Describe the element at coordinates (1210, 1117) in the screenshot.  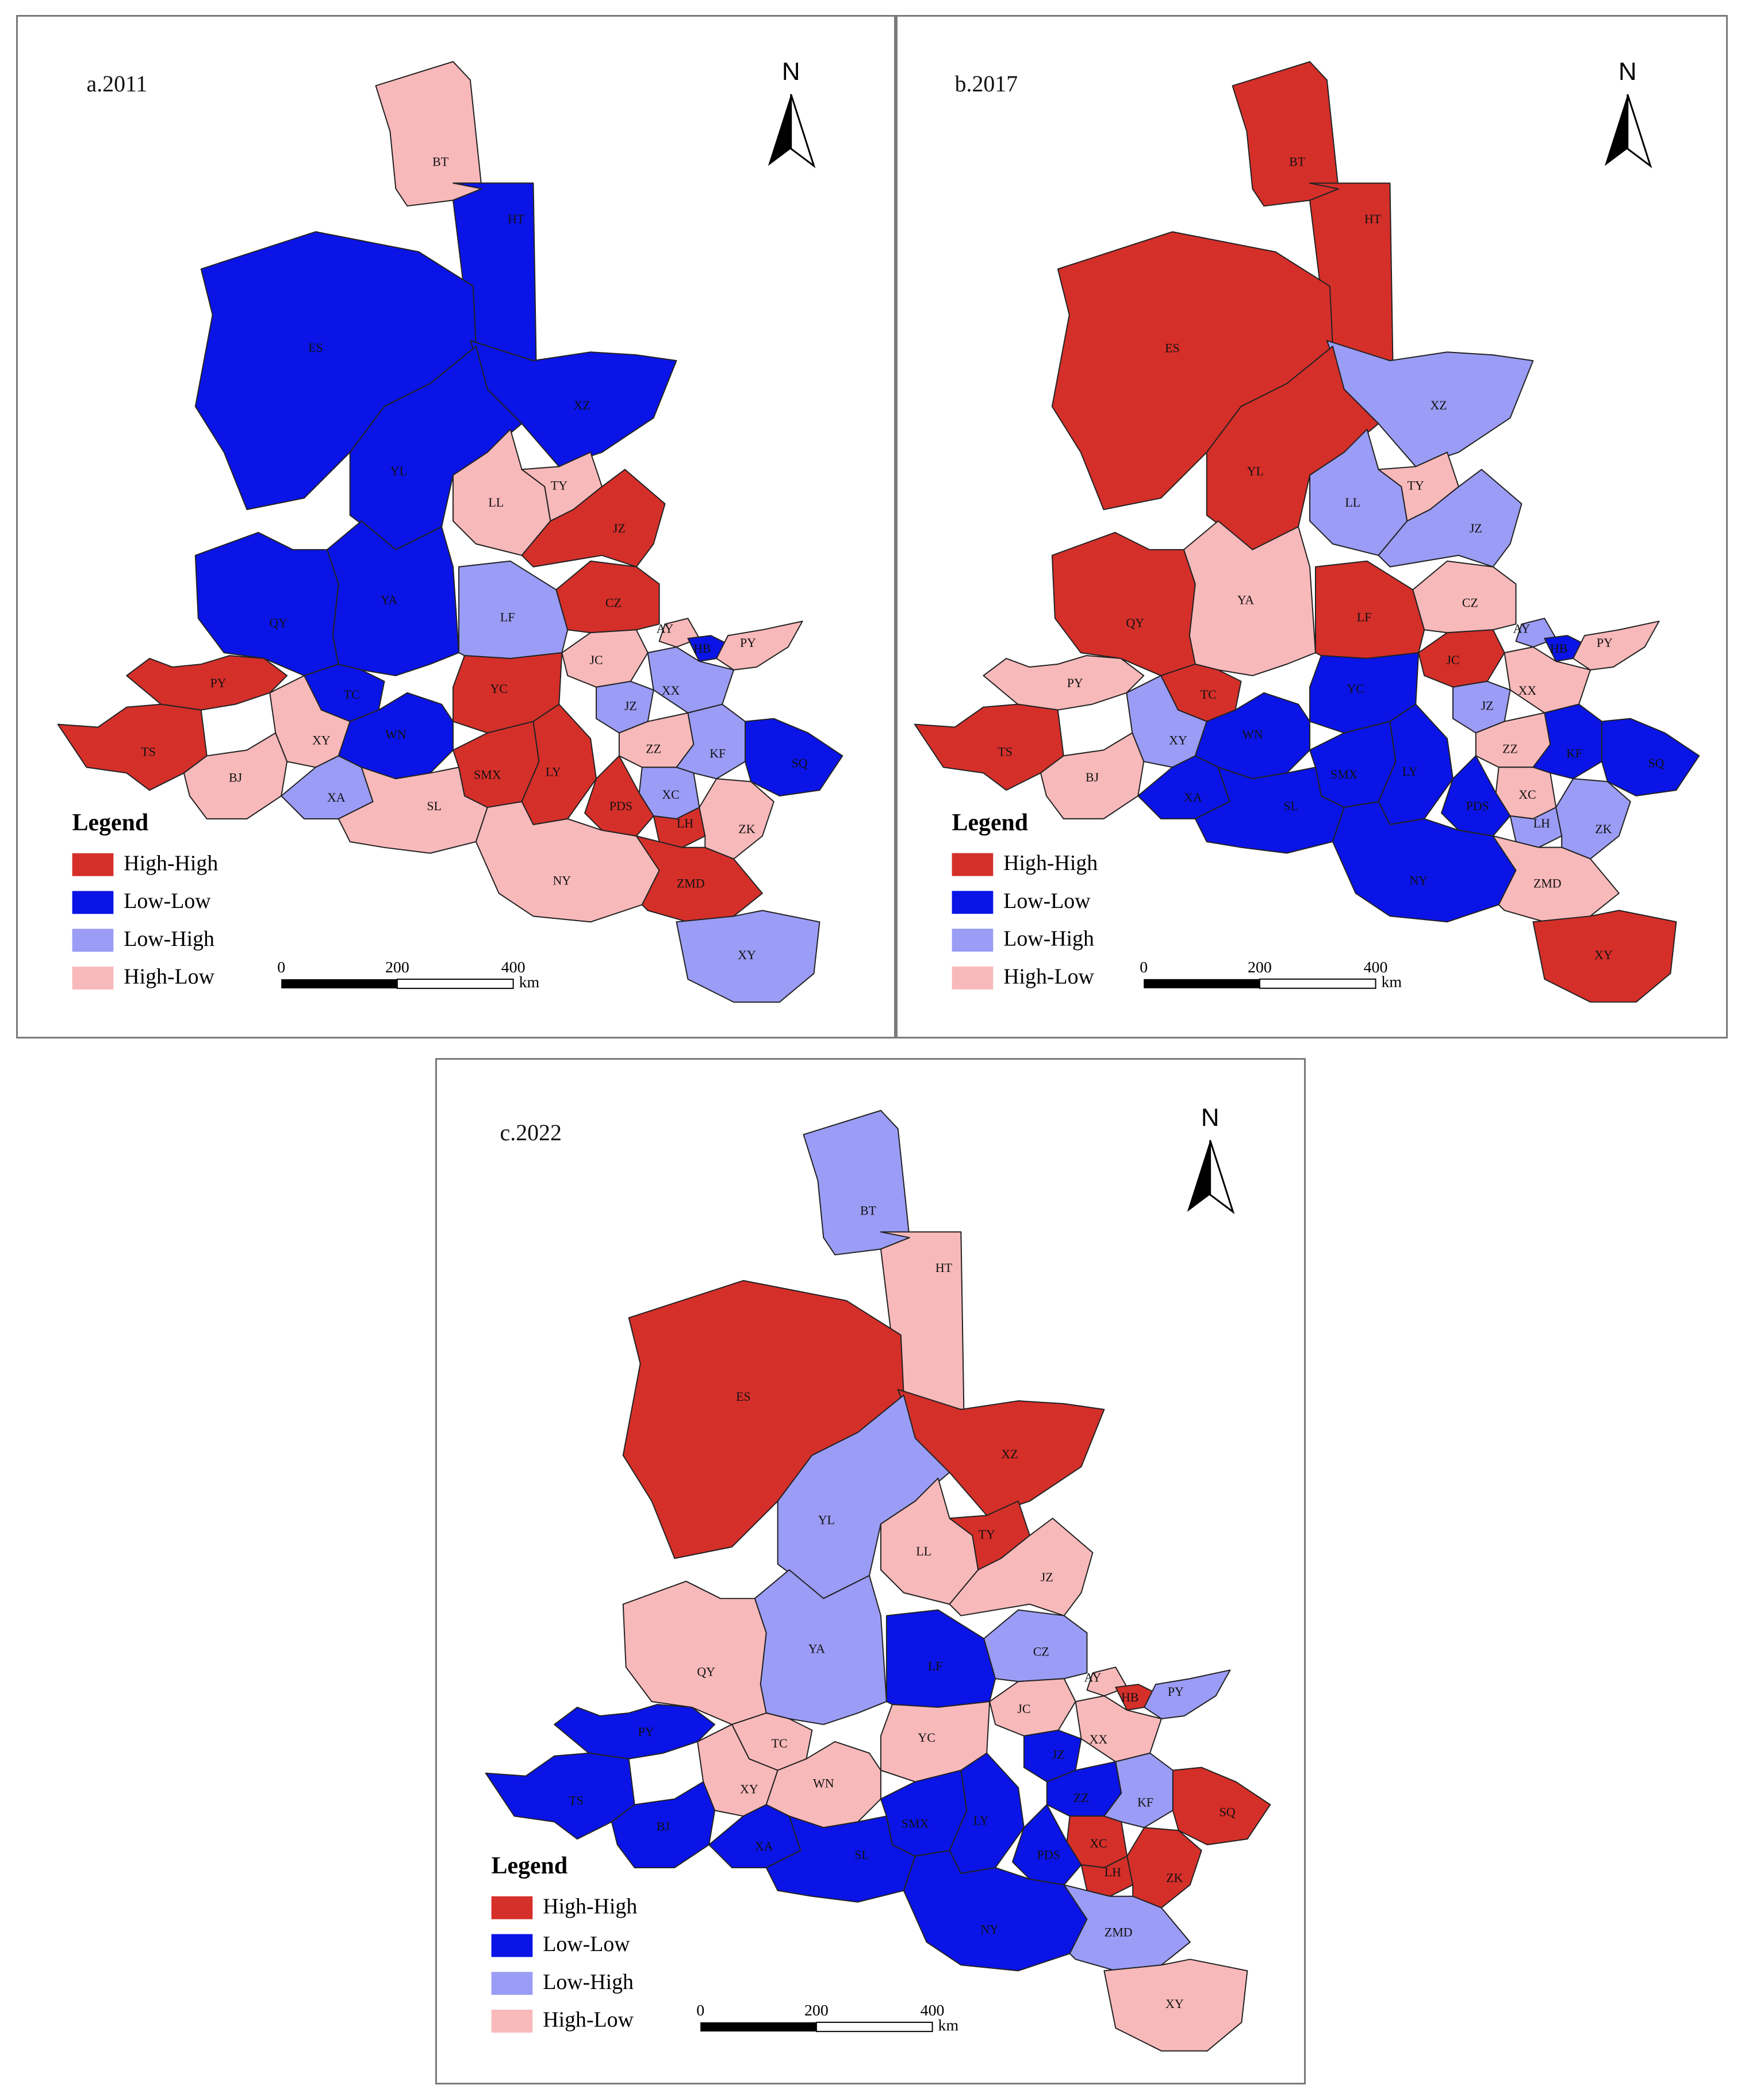
I see `north-label: N` at that location.